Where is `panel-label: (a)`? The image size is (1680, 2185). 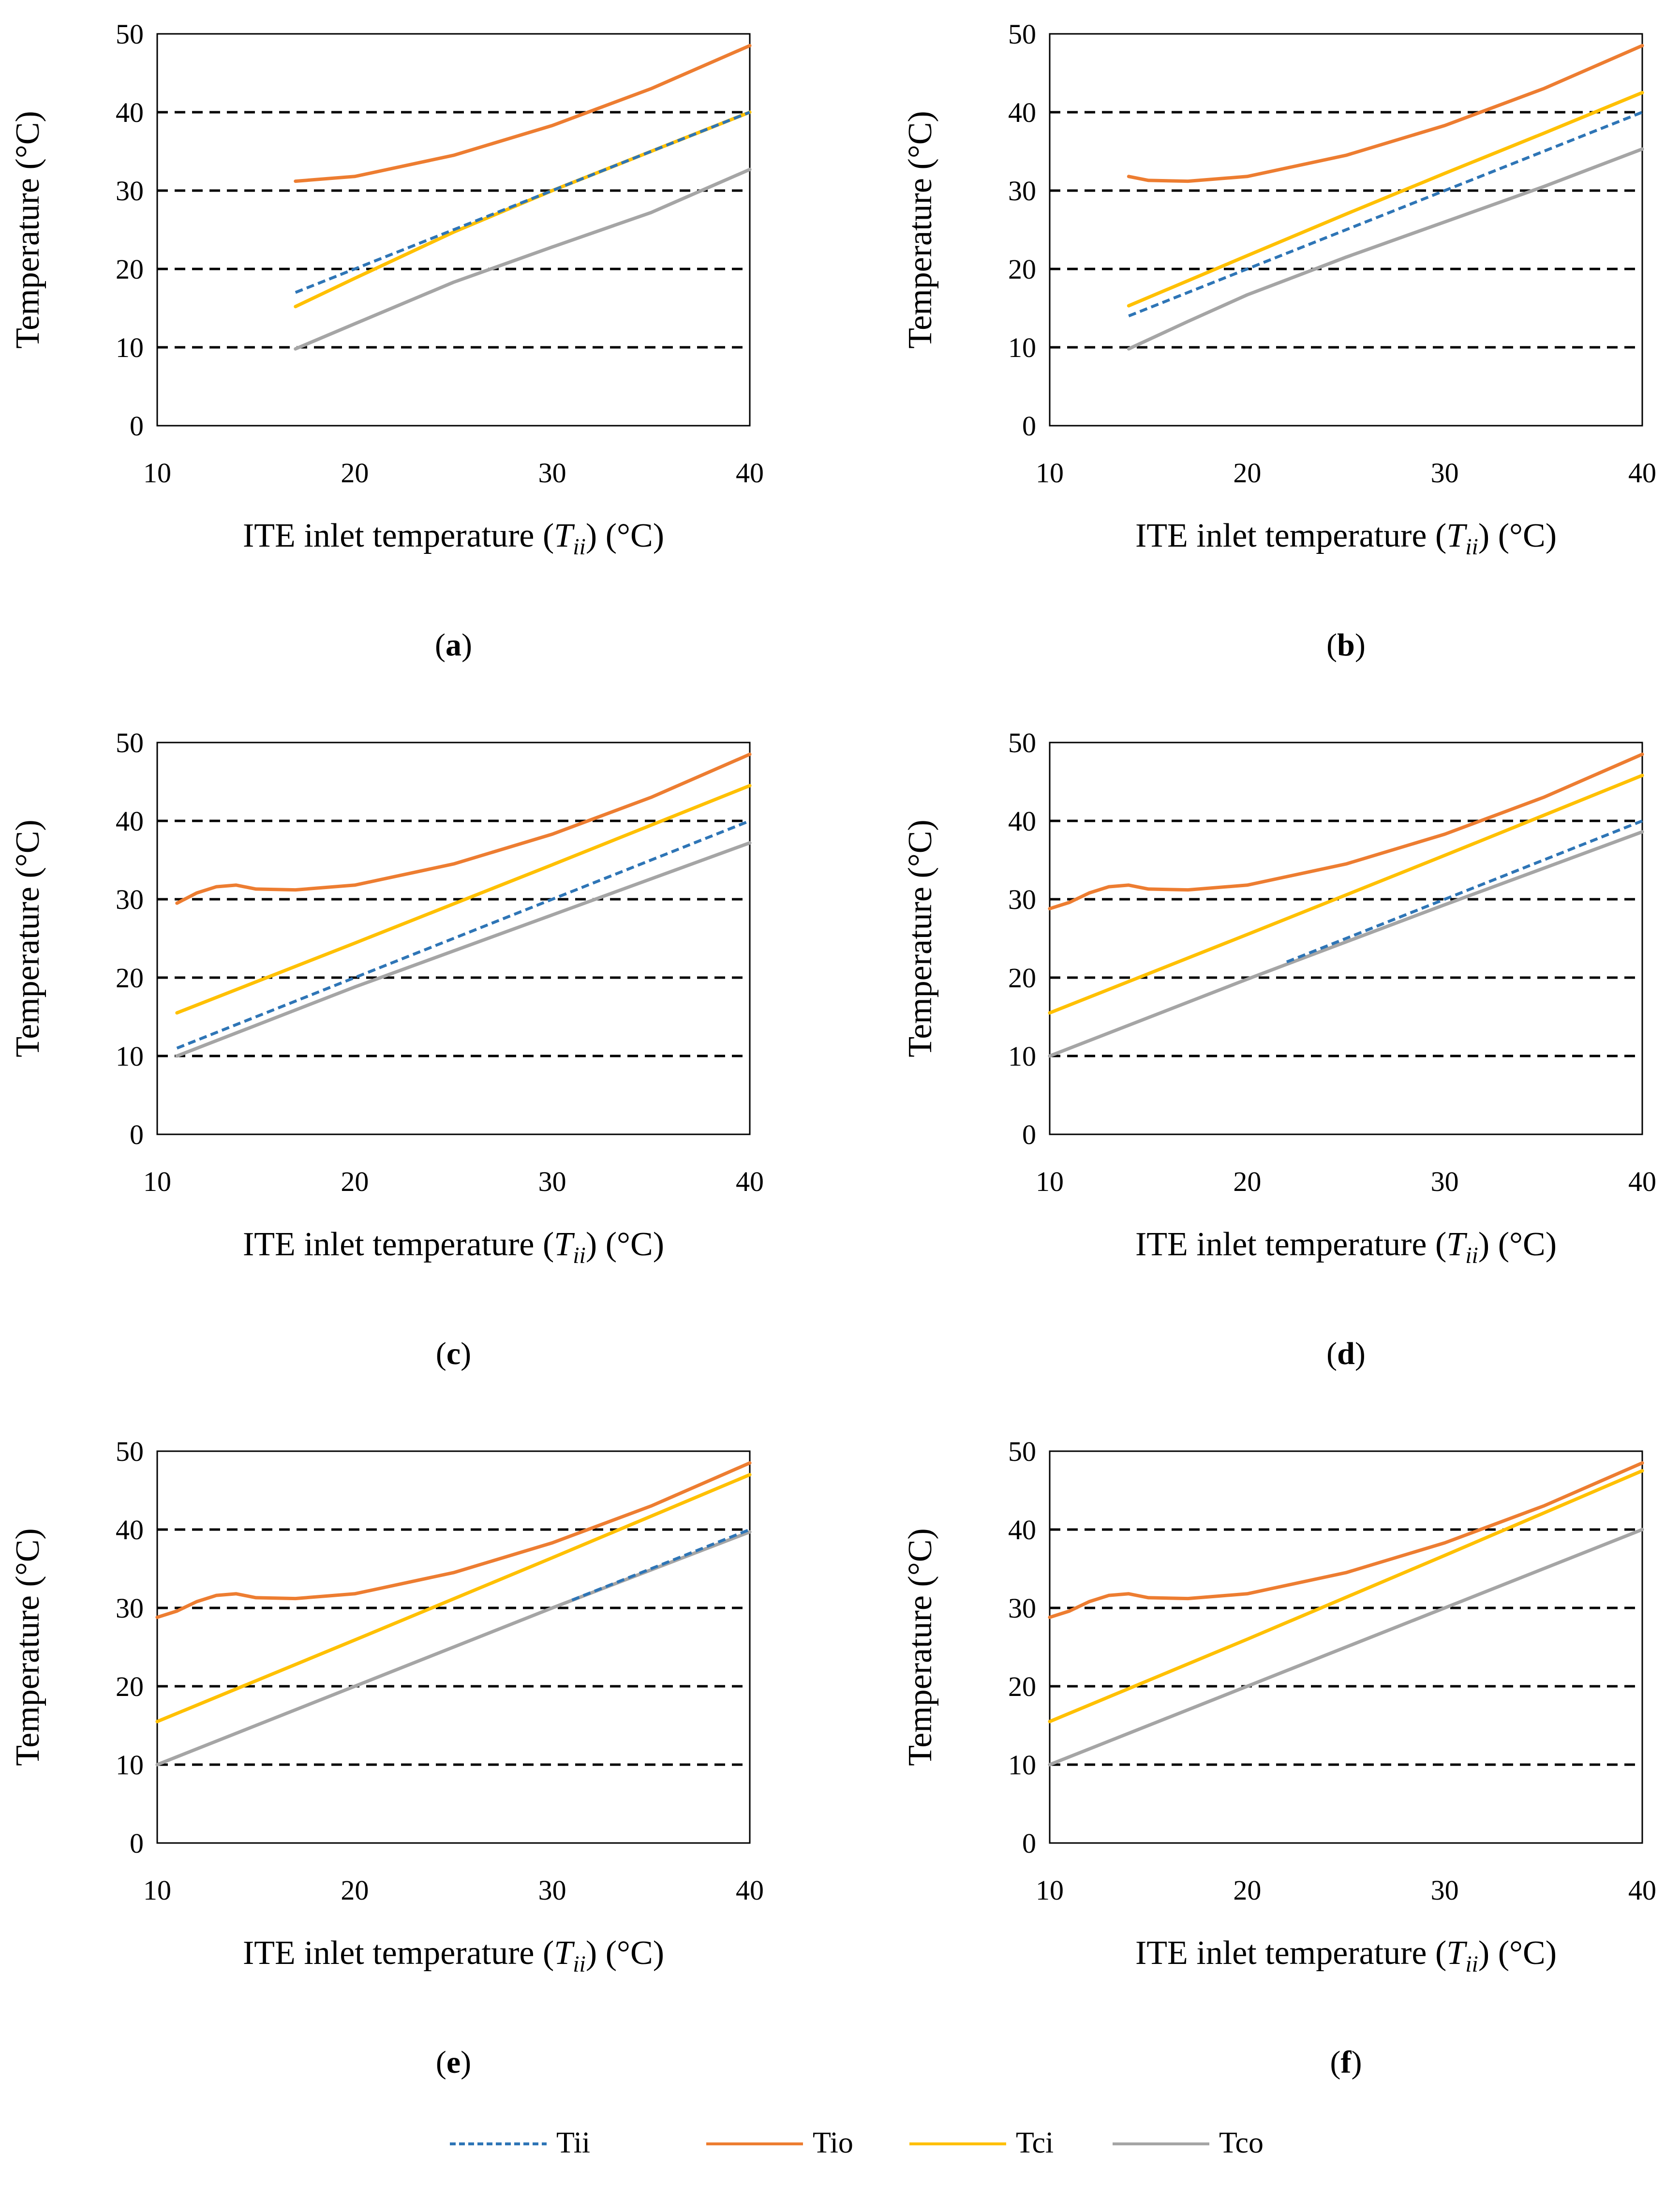
panel-label: (a) is located at coordinates (453, 645).